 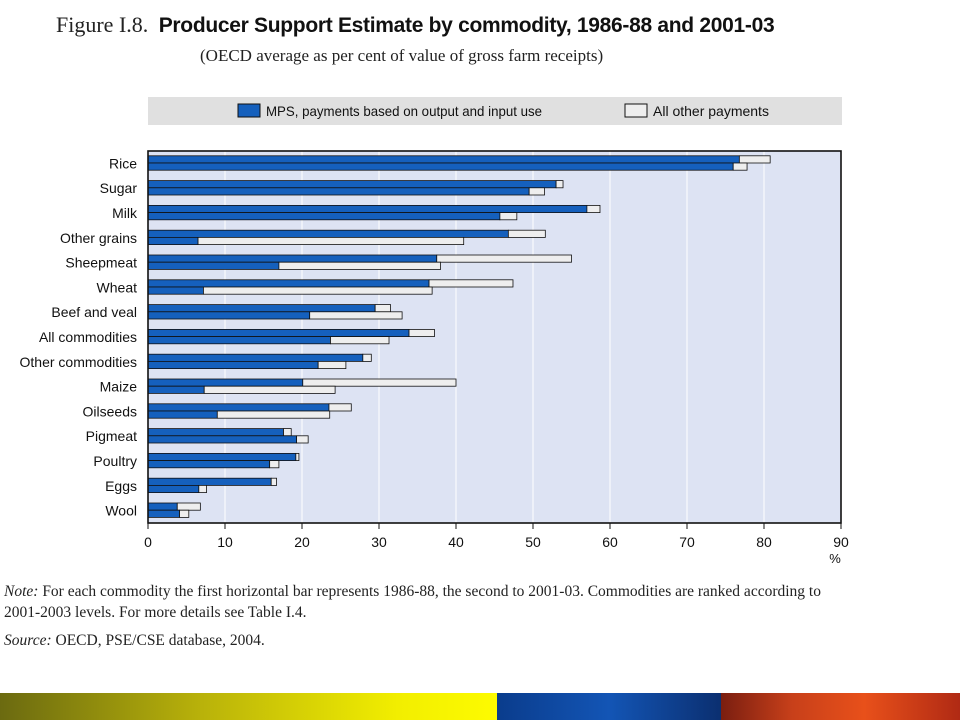 What do you see at coordinates (456, 542) in the screenshot?
I see `x-tick-label-40: 40` at bounding box center [456, 542].